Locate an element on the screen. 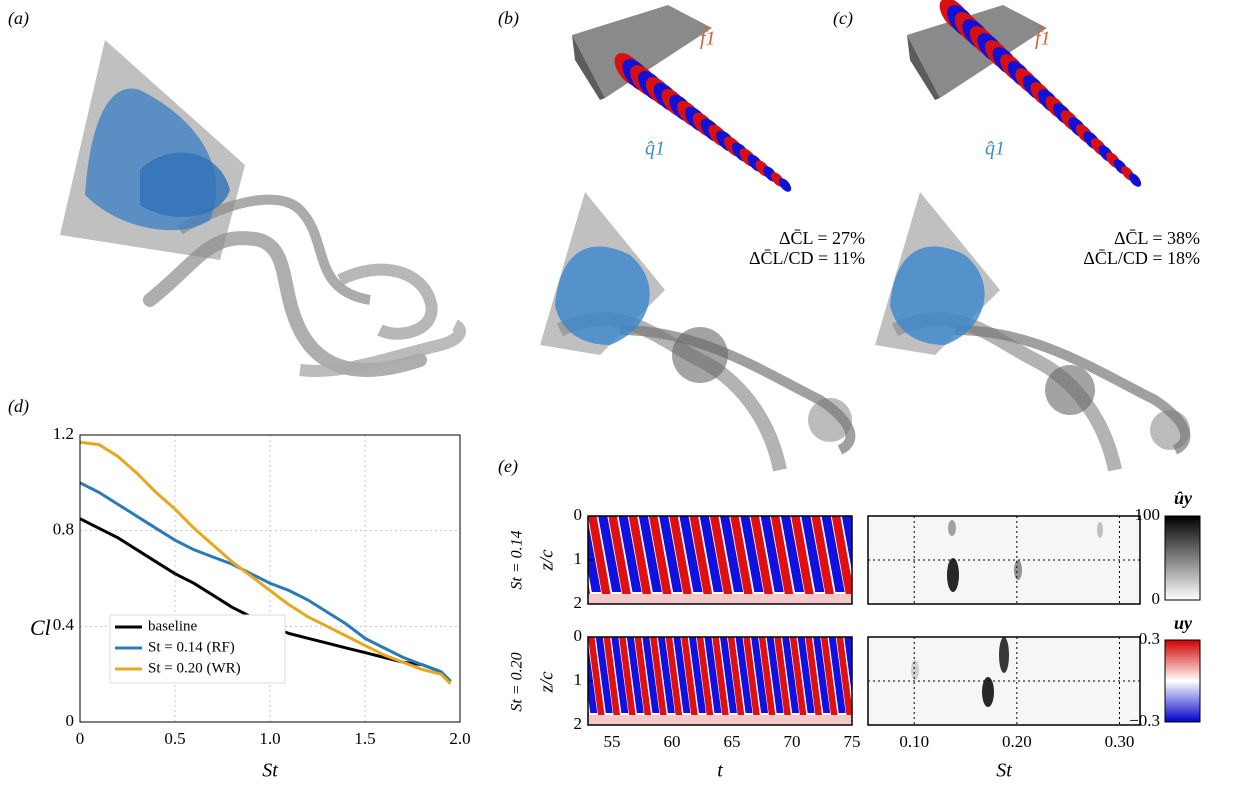 The image size is (1233, 788). colorbar-label: ûy is located at coordinates (1183, 498).